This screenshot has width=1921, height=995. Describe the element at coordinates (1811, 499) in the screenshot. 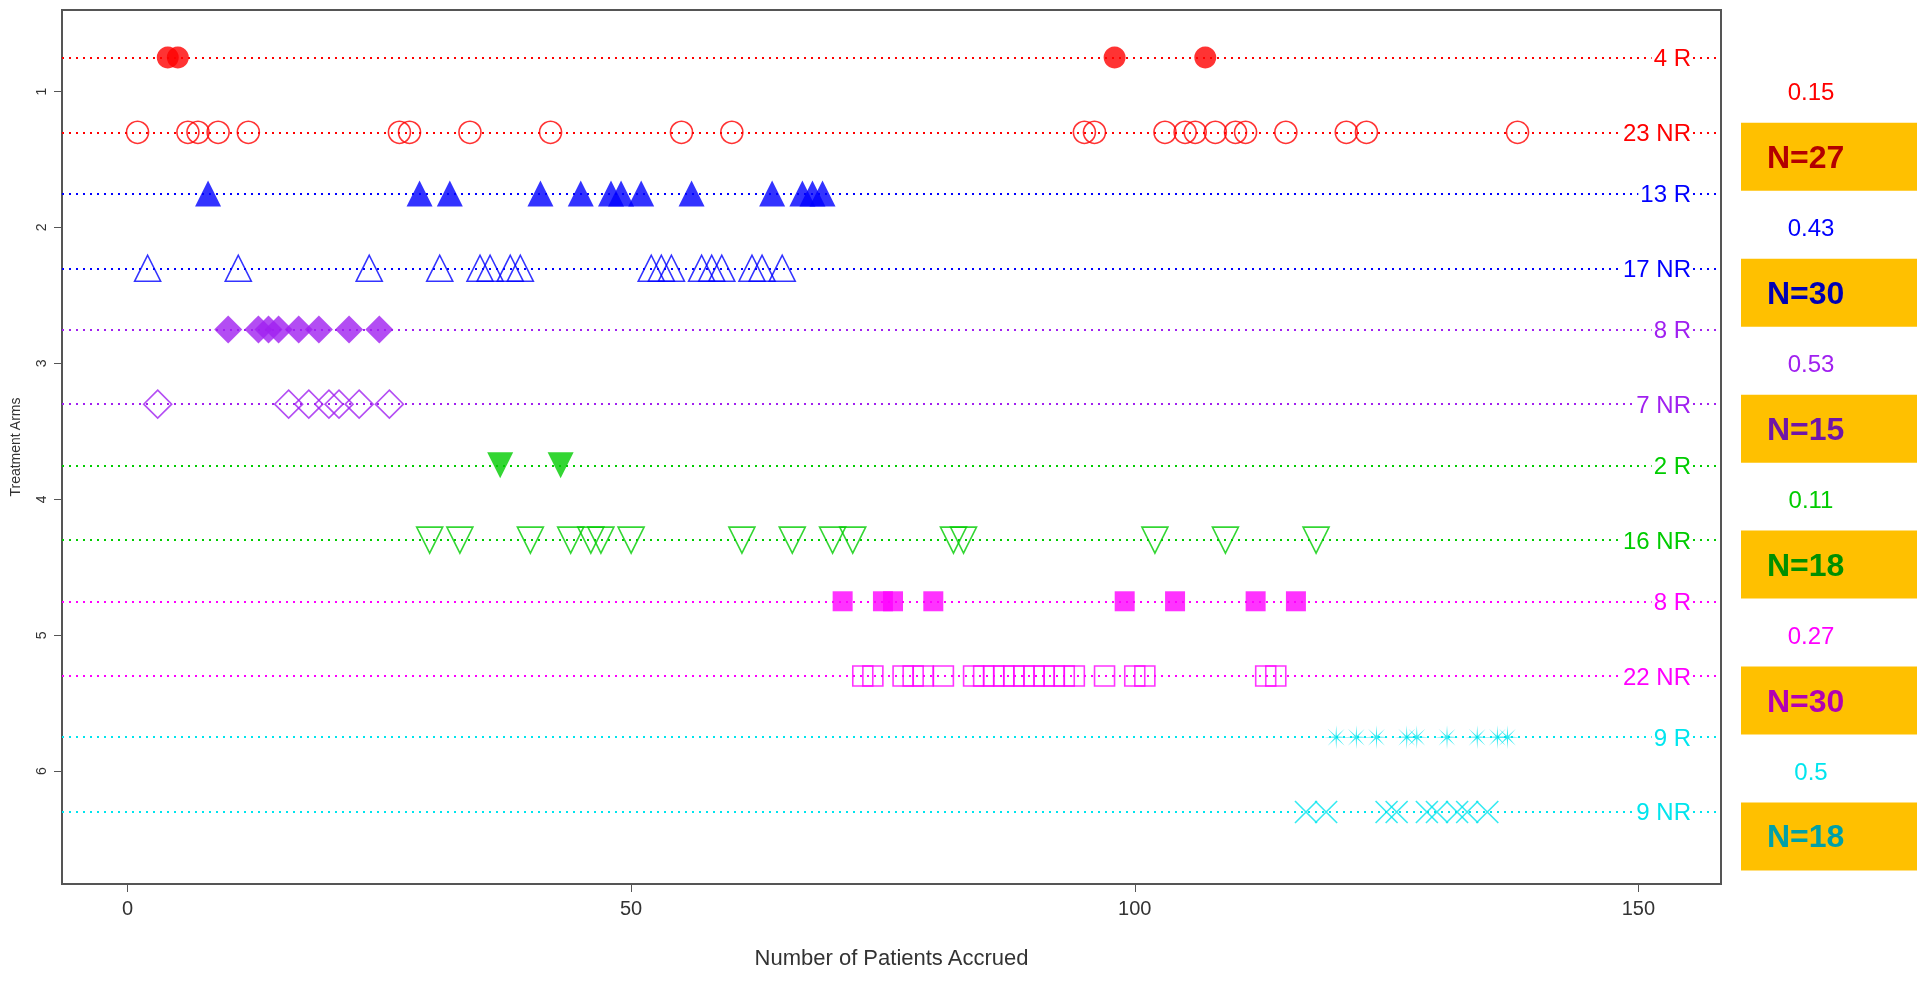

I see `text: 0.11` at that location.